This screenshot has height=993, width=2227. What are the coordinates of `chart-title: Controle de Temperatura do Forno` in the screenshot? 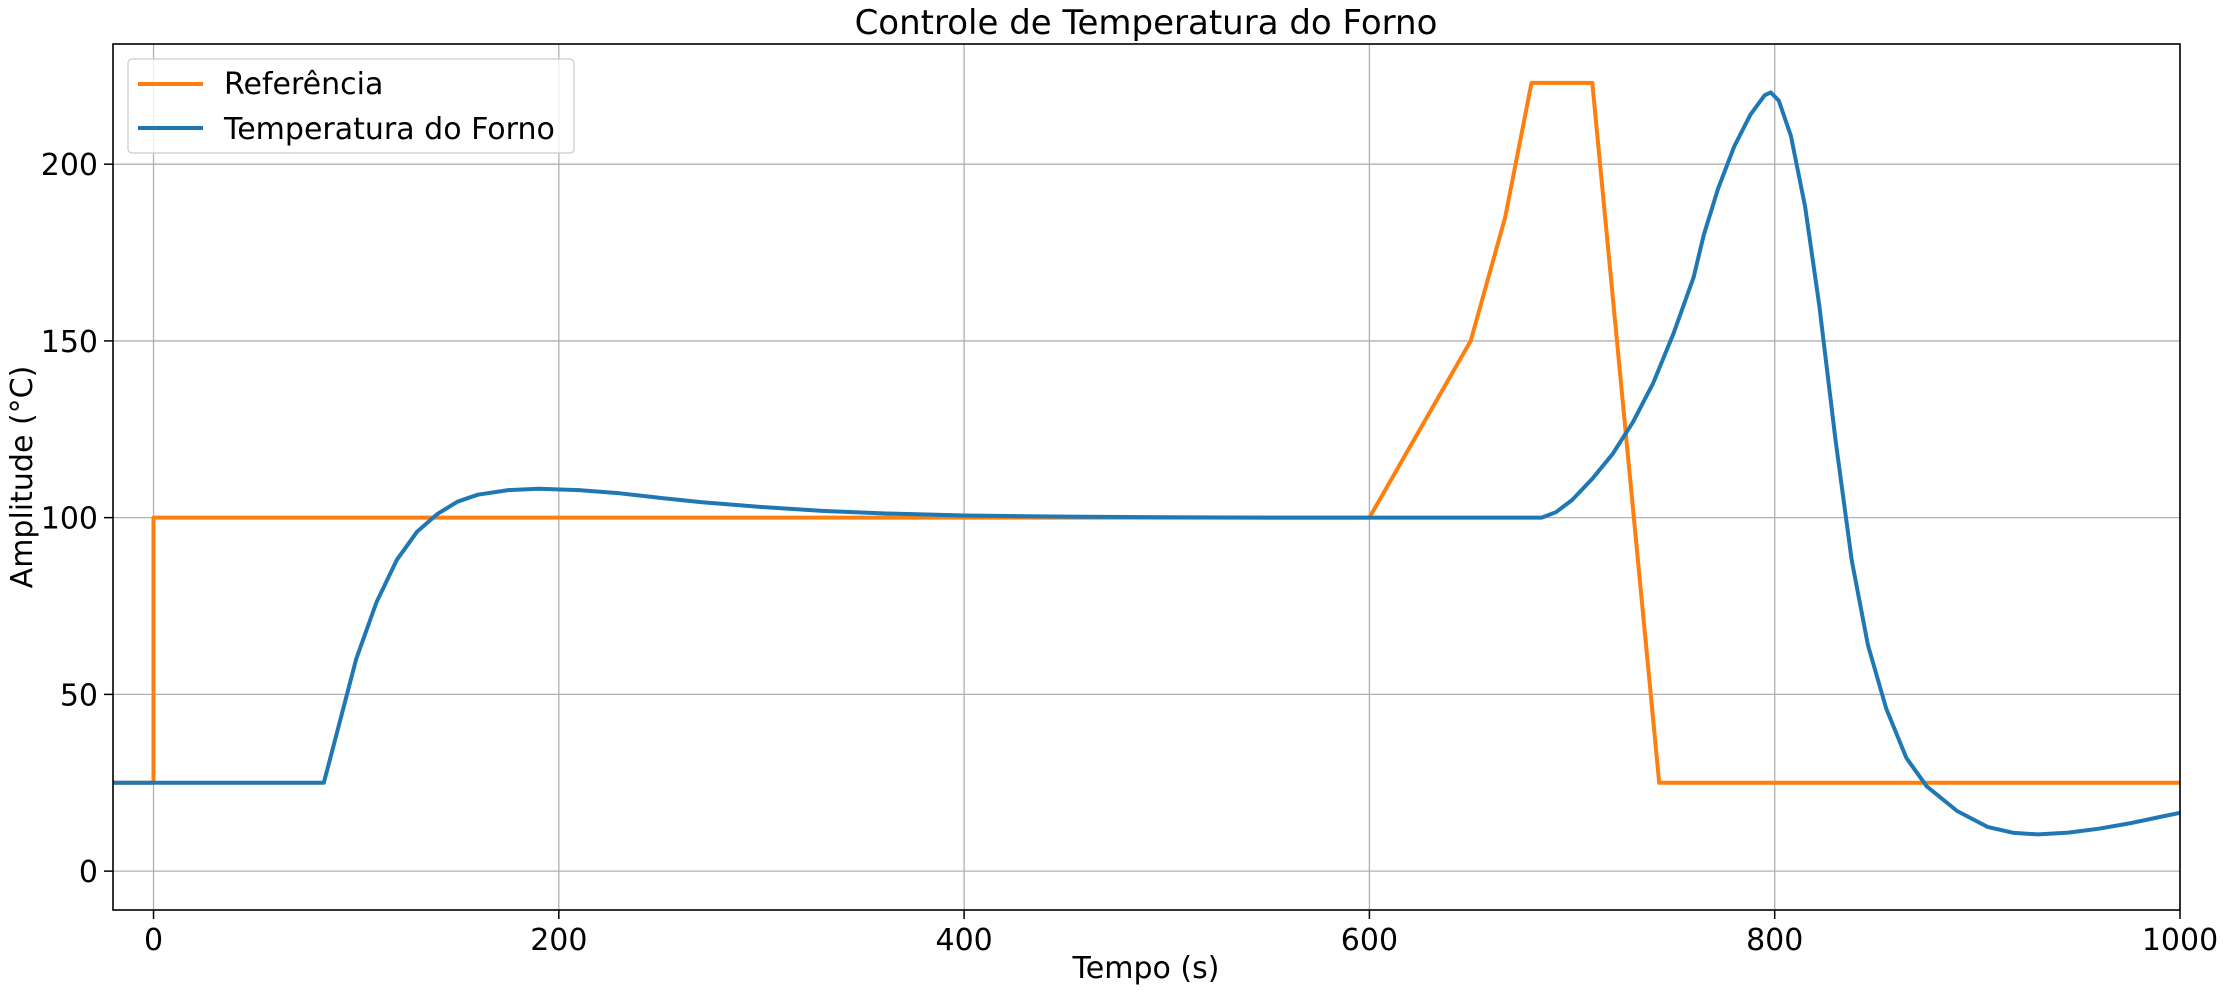 It's located at (1146, 23).